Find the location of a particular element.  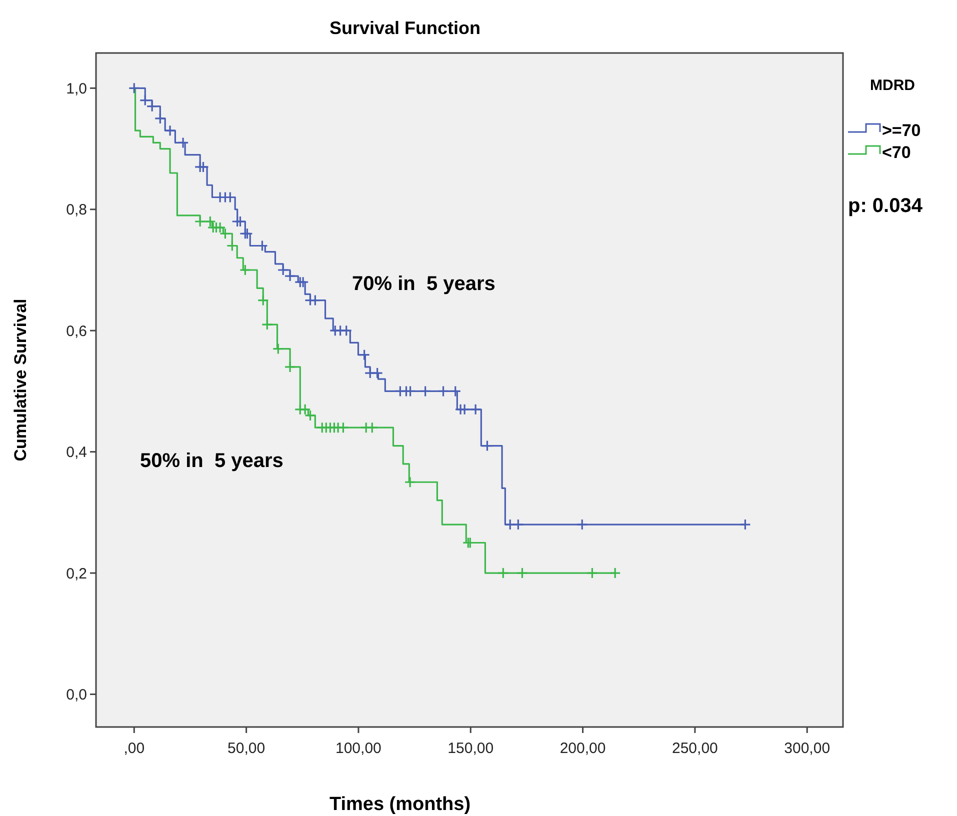

legend-title: MDRD is located at coordinates (893, 85).